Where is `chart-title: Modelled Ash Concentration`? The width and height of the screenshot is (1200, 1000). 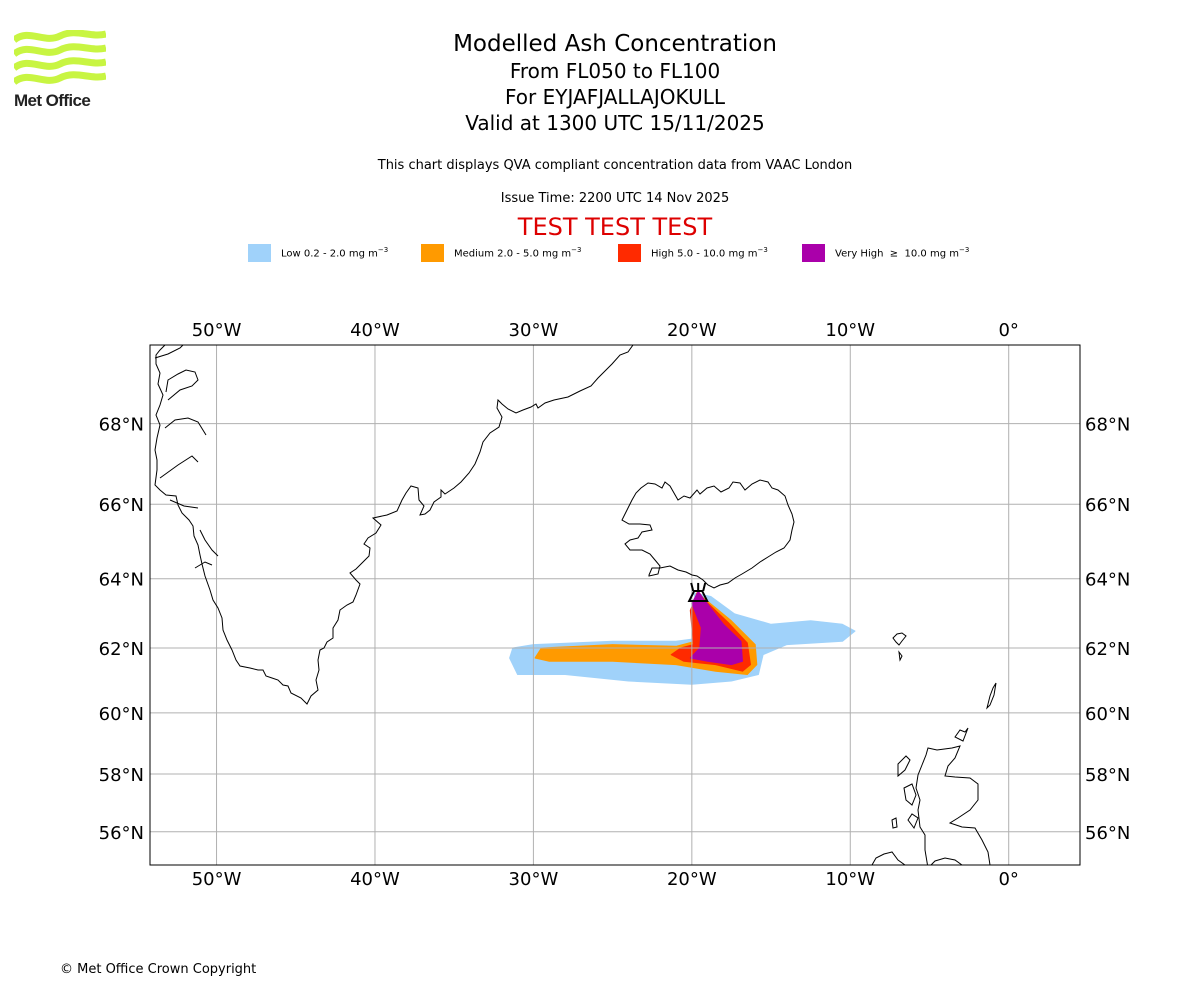
chart-title: Modelled Ash Concentration is located at coordinates (615, 44).